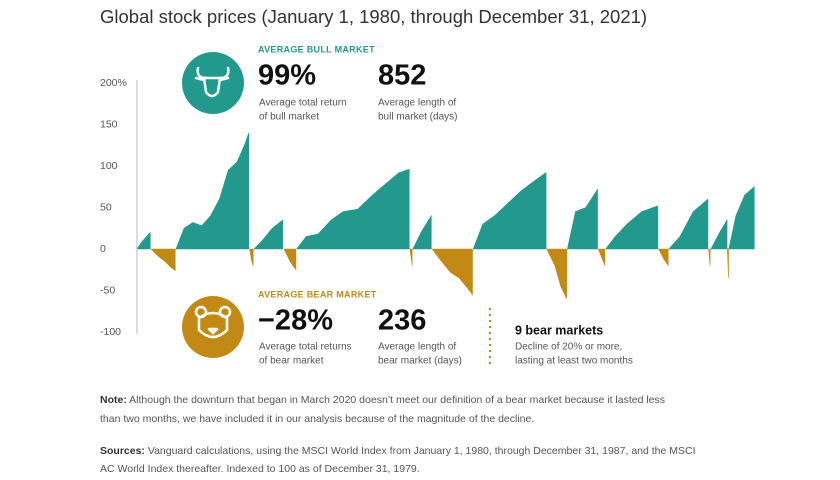 This screenshot has height=480, width=840. Describe the element at coordinates (106, 207) in the screenshot. I see `y-tick-label: 50` at that location.